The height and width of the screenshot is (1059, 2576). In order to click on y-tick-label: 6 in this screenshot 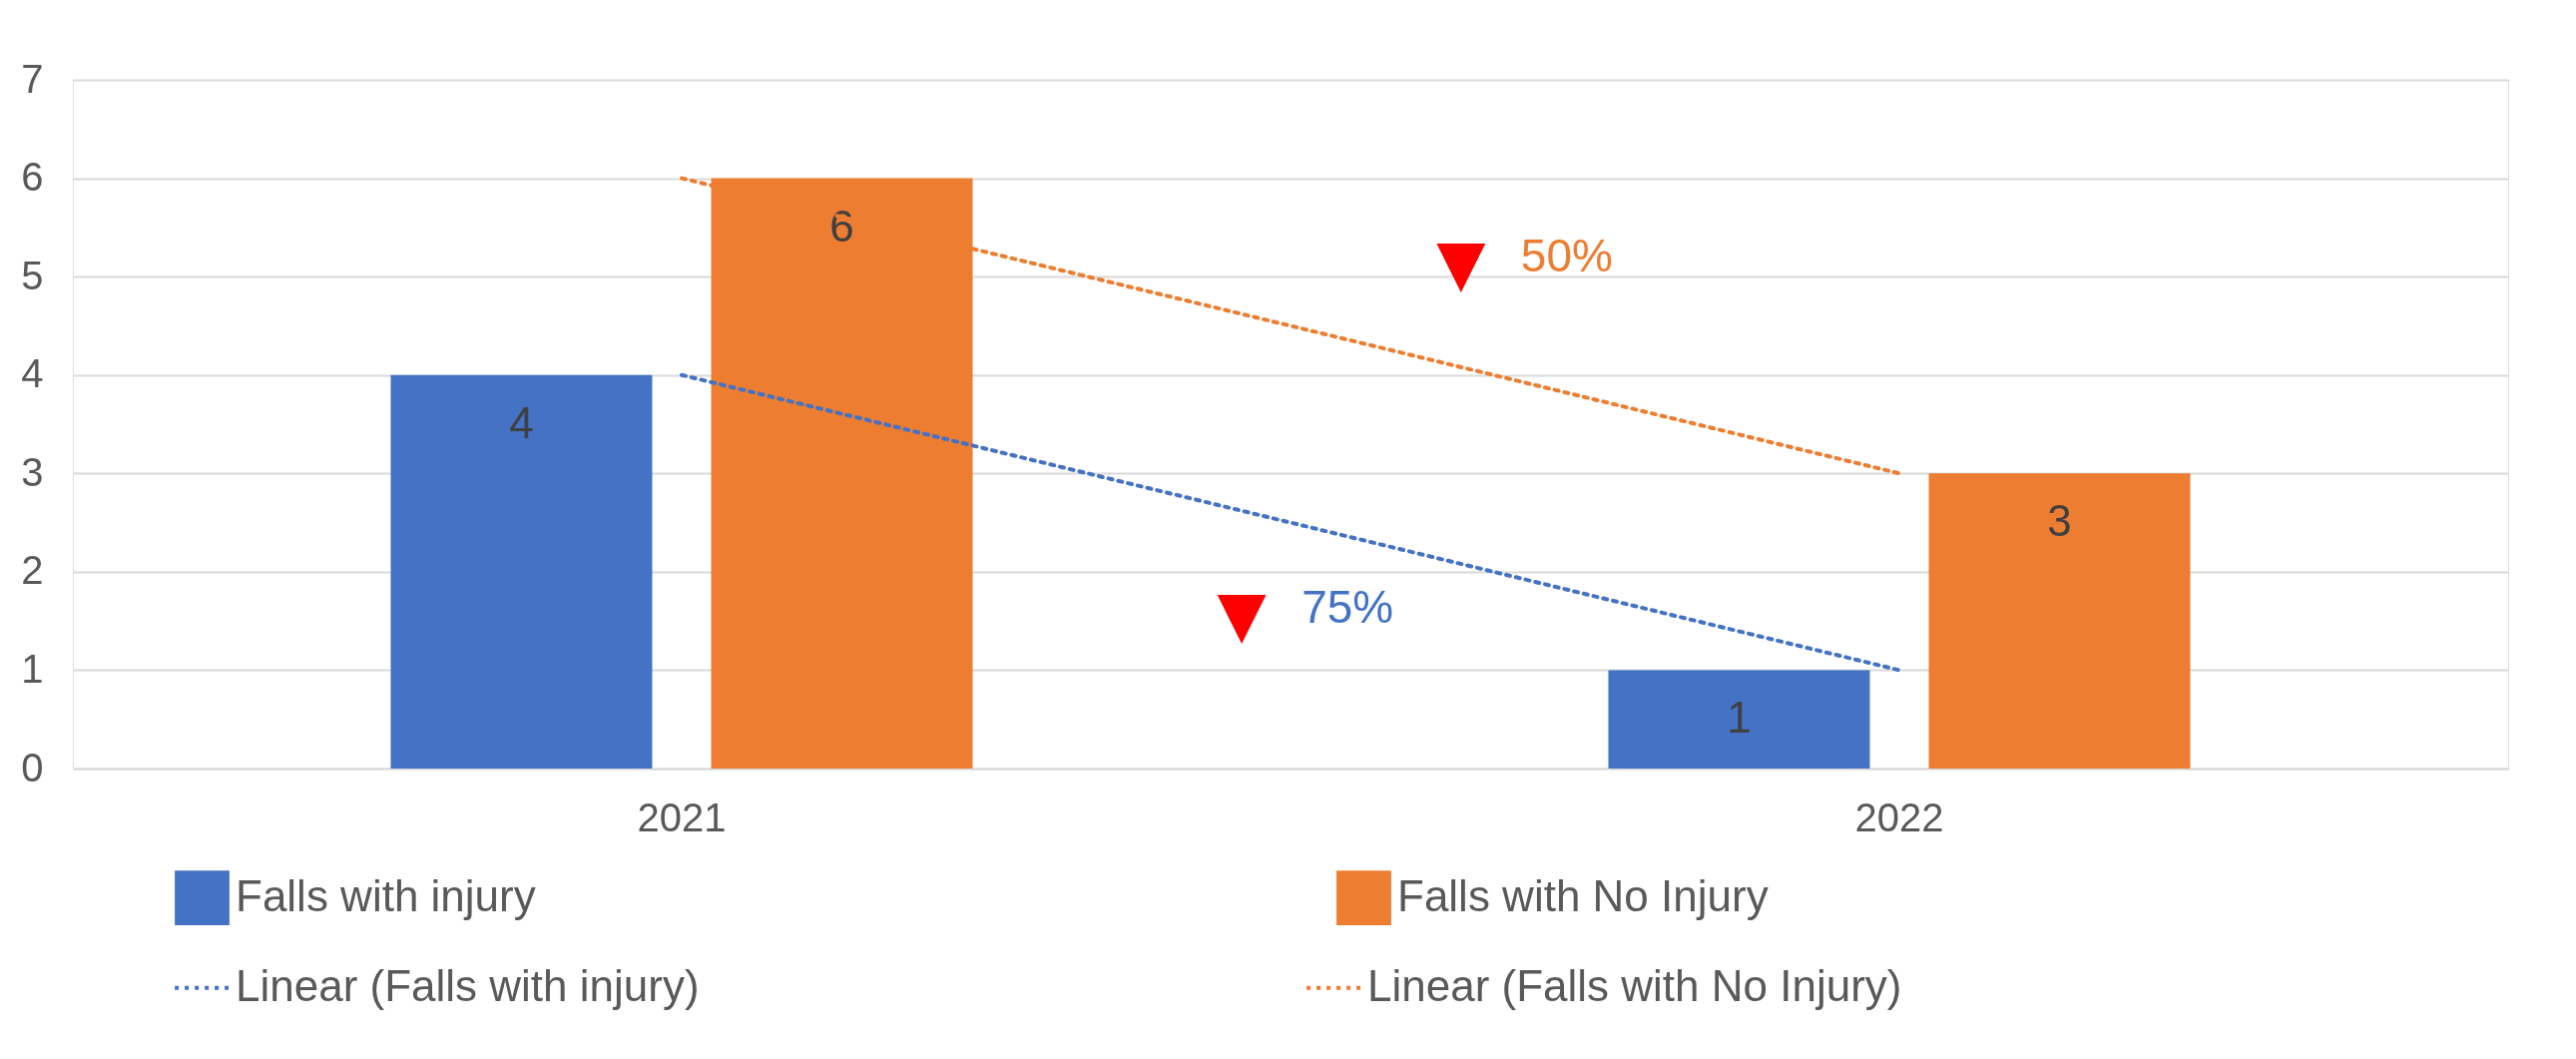, I will do `click(33, 177)`.